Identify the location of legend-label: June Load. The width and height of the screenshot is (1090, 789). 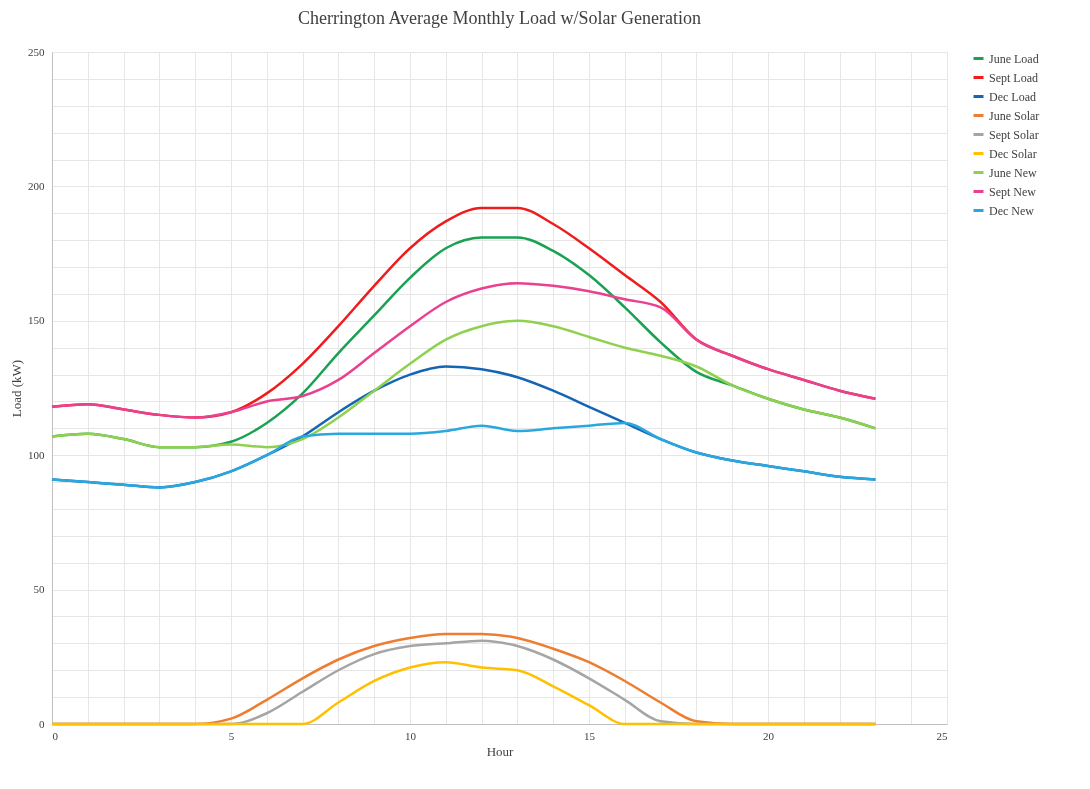
(1014, 58).